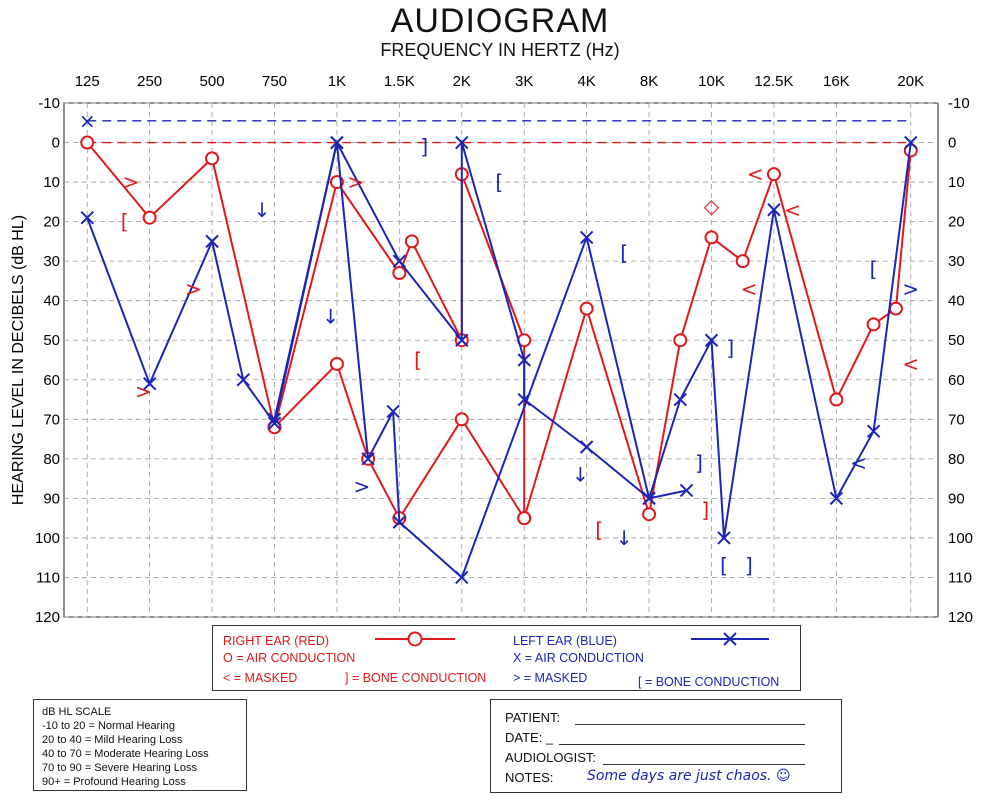  I want to click on patient-field-line, so click(690, 724).